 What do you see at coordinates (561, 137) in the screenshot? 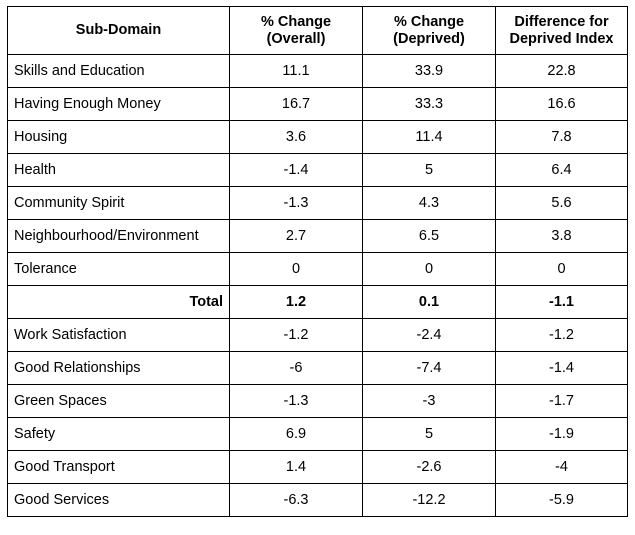
I see `cell-difference: 7.8` at bounding box center [561, 137].